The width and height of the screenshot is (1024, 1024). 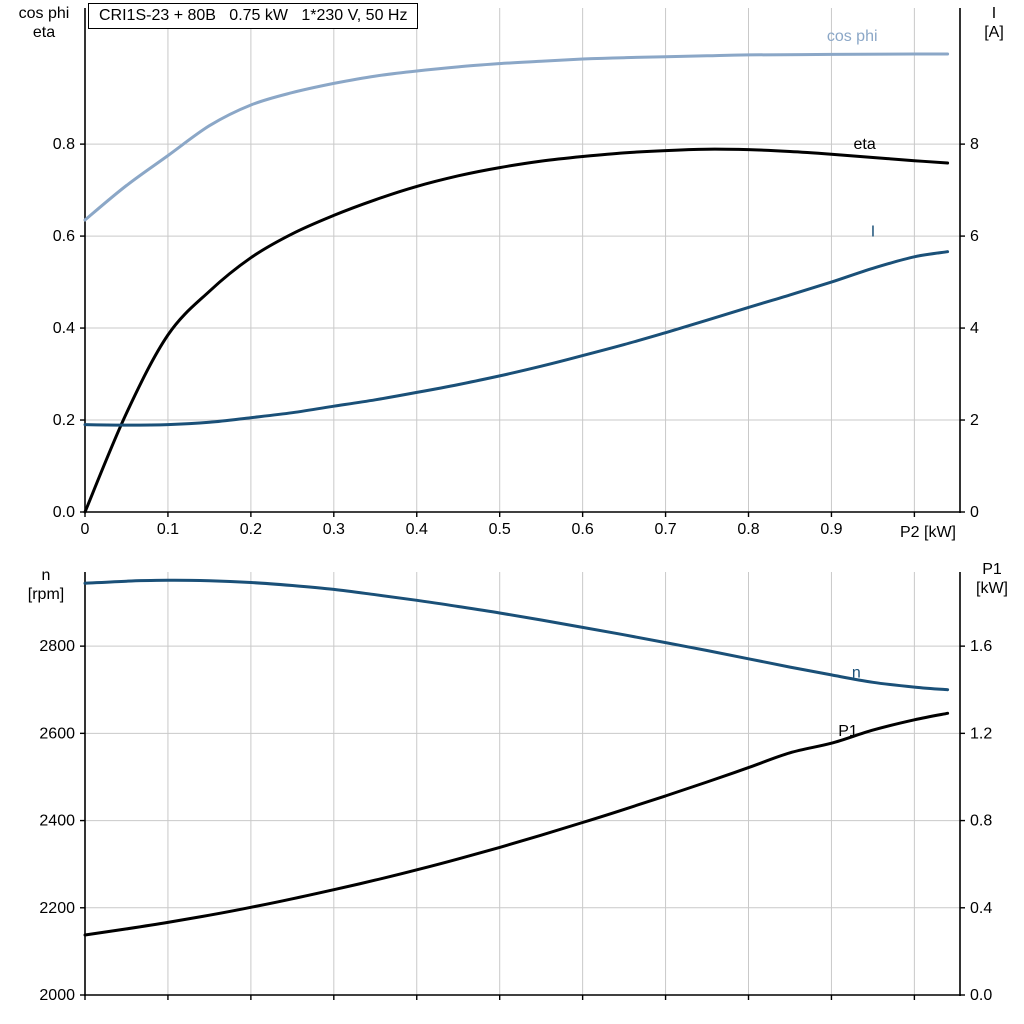 What do you see at coordinates (516, 635) in the screenshot?
I see `curve-n` at bounding box center [516, 635].